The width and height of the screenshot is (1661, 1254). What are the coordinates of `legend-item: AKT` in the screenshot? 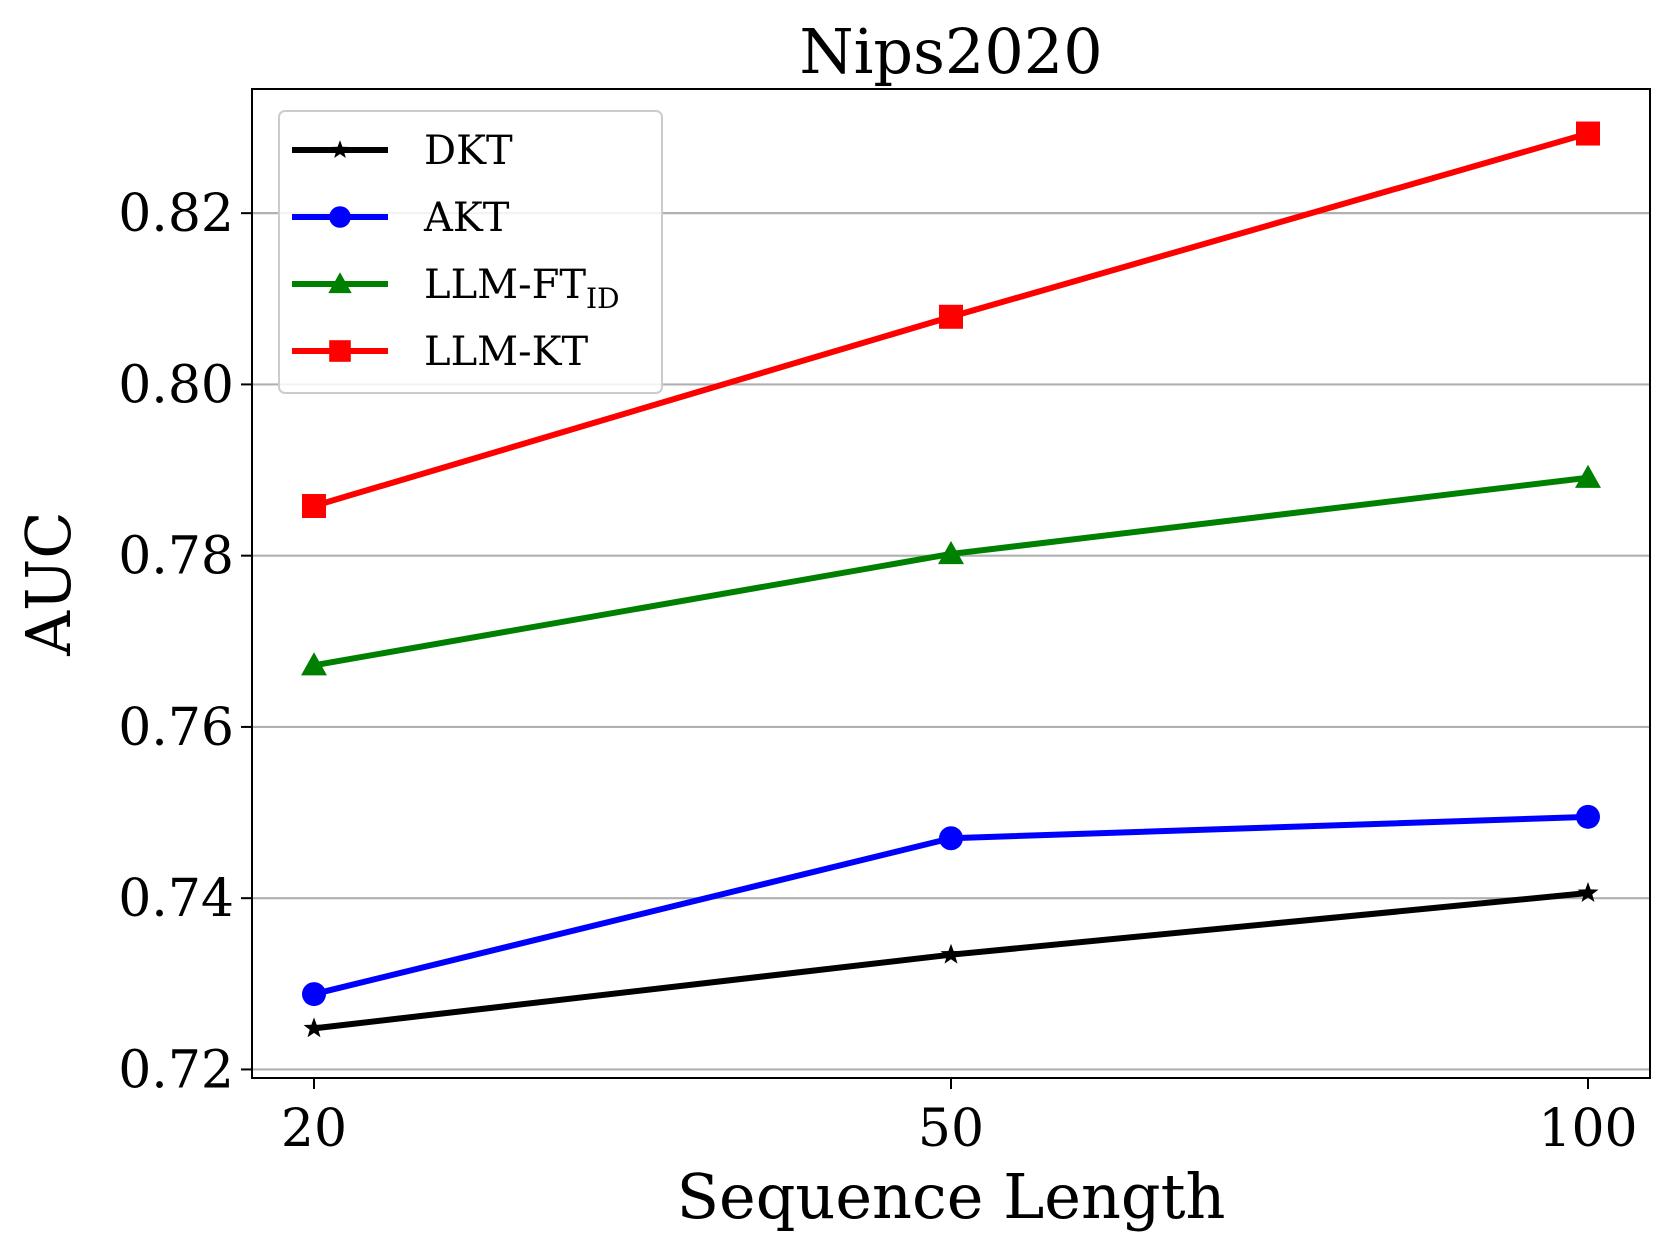 It's located at (401, 218).